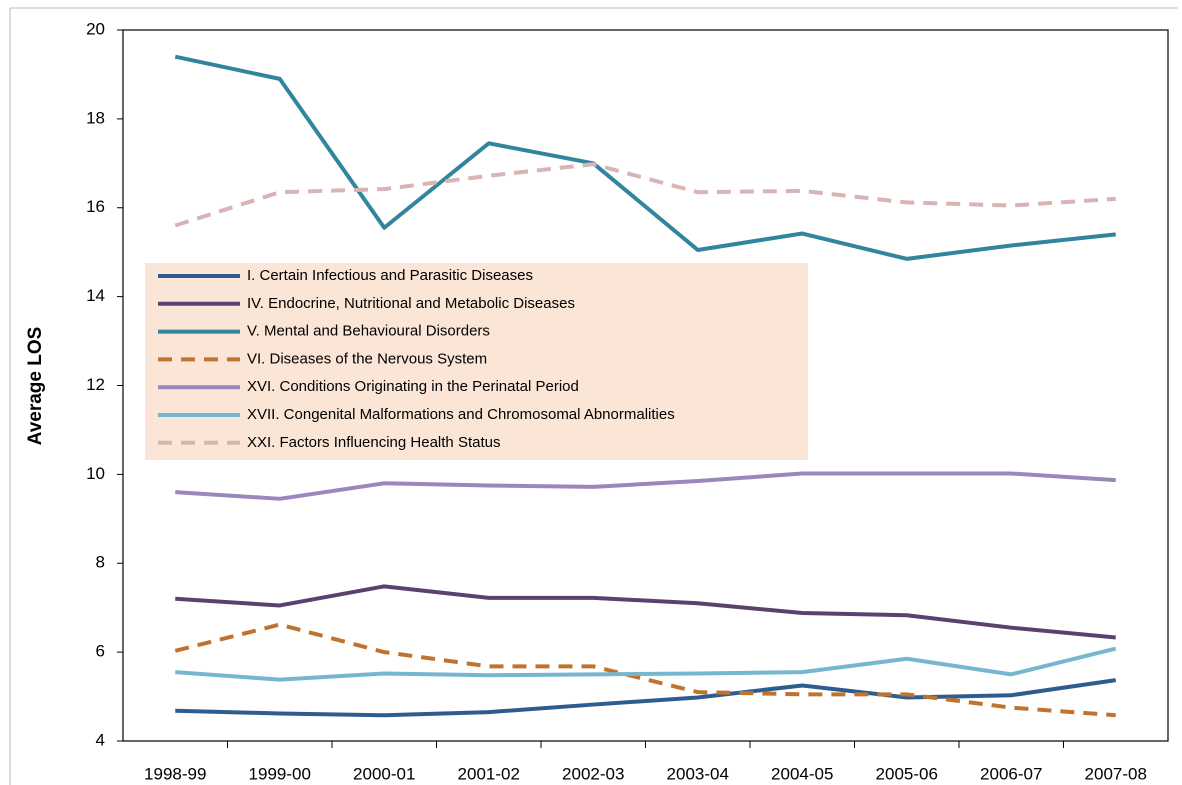  Describe the element at coordinates (1011, 773) in the screenshot. I see `x-tick-label: 2006-07` at that location.